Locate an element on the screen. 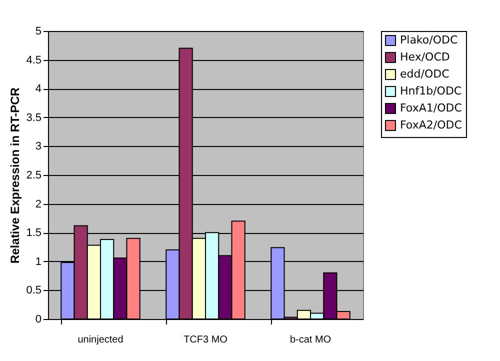 The height and width of the screenshot is (361, 500). y-tick-label: 1.5 is located at coordinates (34, 233).